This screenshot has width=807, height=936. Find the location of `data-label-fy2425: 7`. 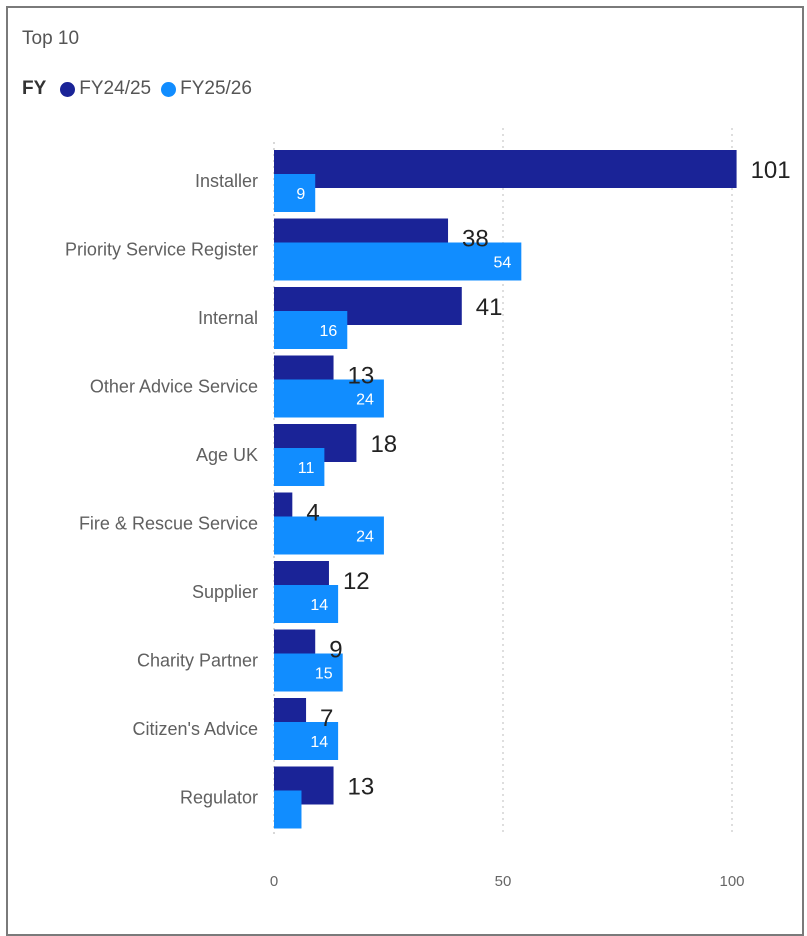

data-label-fy2425: 7 is located at coordinates (326, 718).